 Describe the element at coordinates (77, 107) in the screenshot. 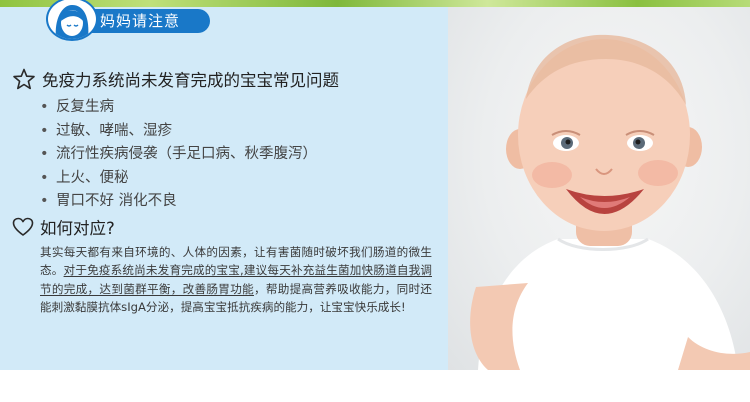

I see `list-item: • 反复生病` at that location.